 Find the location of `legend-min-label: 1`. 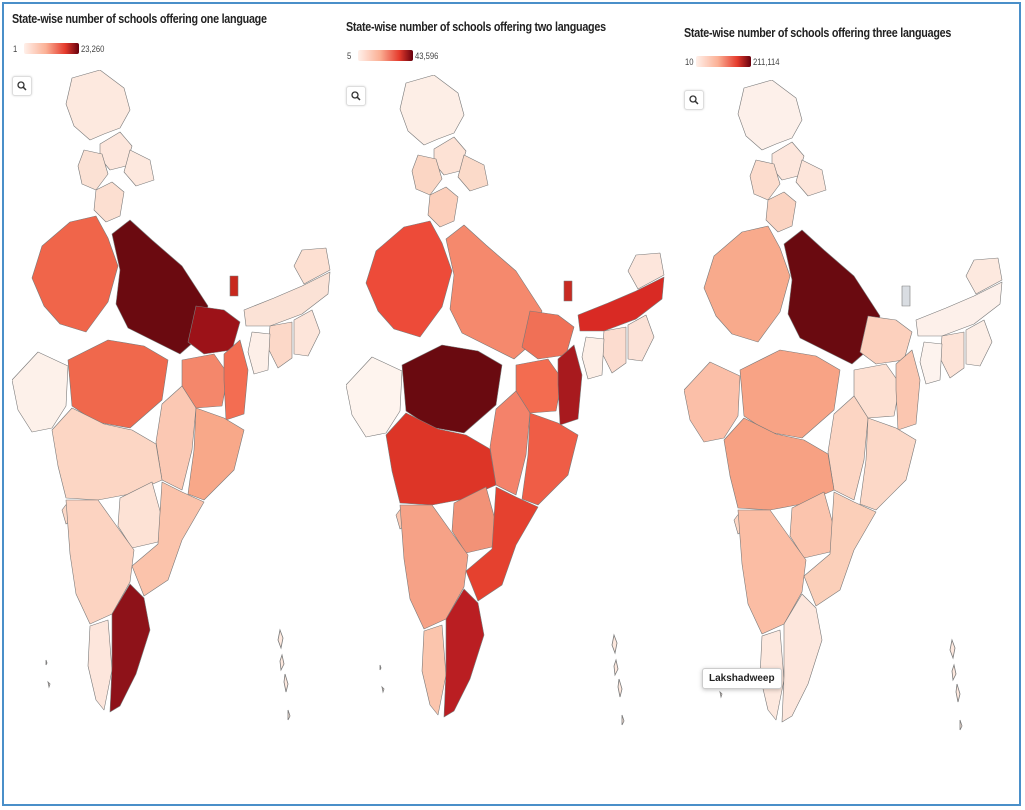

legend-min-label: 1 is located at coordinates (15, 49).